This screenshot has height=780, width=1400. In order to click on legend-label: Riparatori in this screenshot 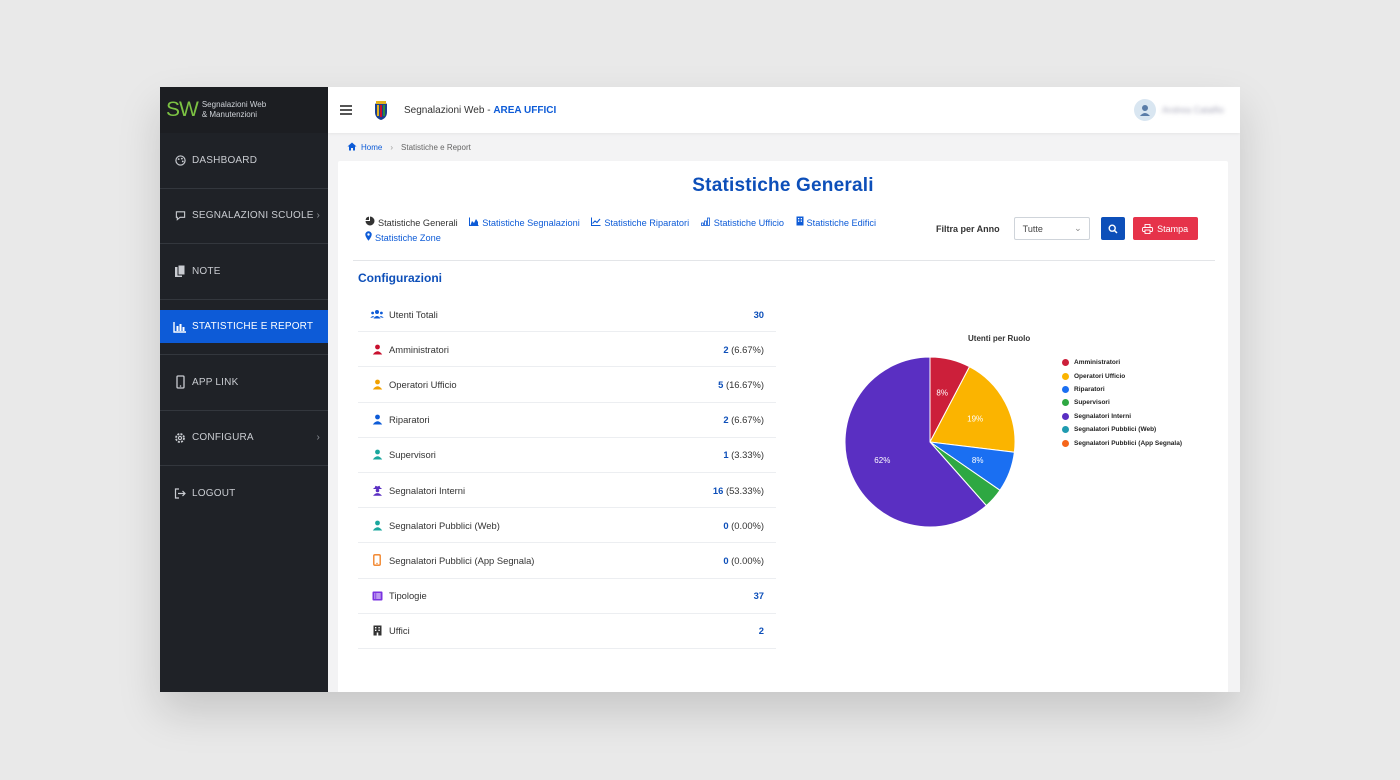, I will do `click(1089, 389)`.